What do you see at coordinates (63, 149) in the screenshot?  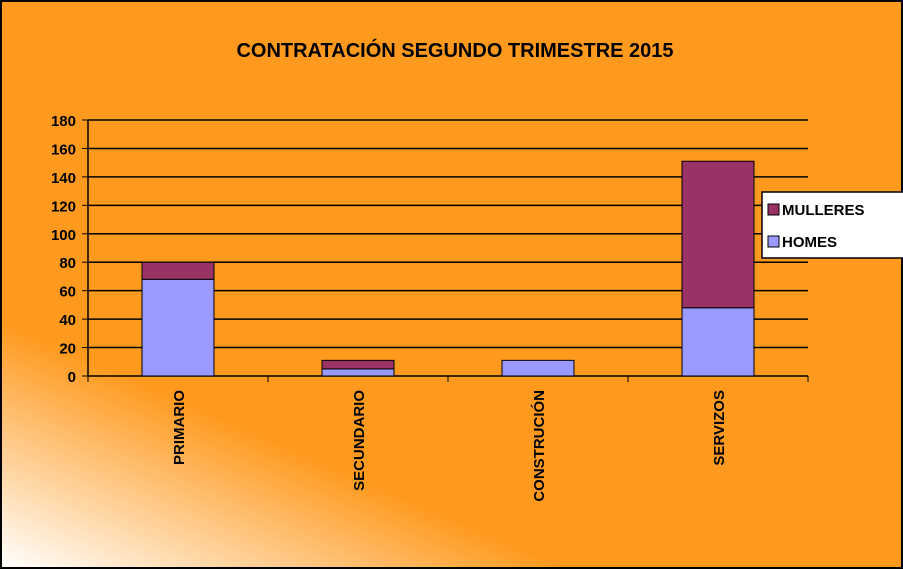 I see `y-tick-label: 160` at bounding box center [63, 149].